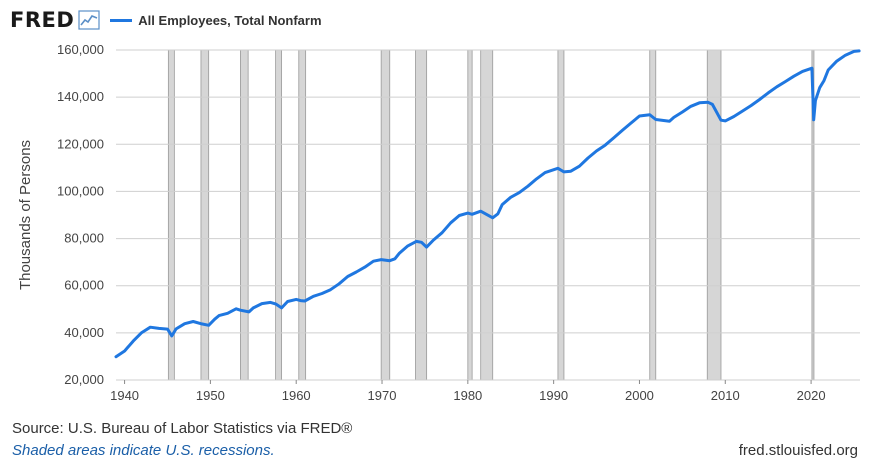 This screenshot has width=880, height=463. Describe the element at coordinates (230, 20) in the screenshot. I see `legend-label: All Employees, Total Nonfarm` at that location.